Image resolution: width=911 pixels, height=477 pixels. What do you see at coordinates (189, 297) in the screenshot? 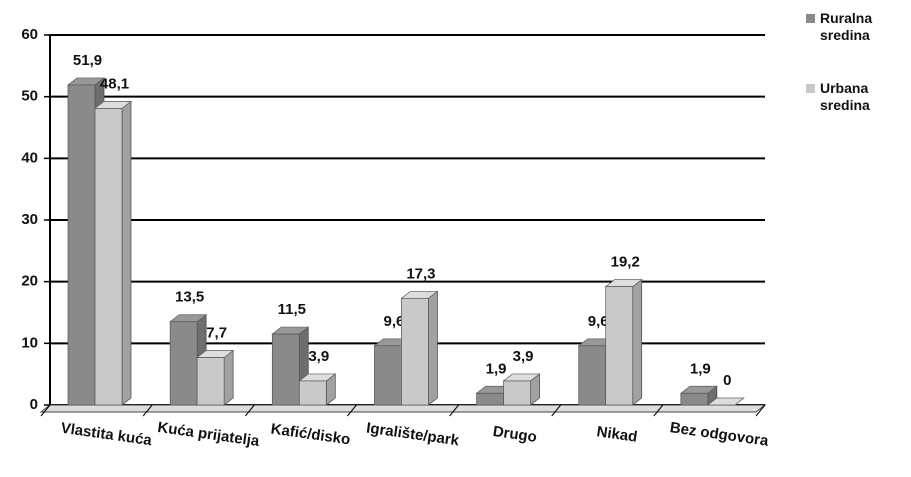
I see `value-label: 13,5` at bounding box center [189, 297].